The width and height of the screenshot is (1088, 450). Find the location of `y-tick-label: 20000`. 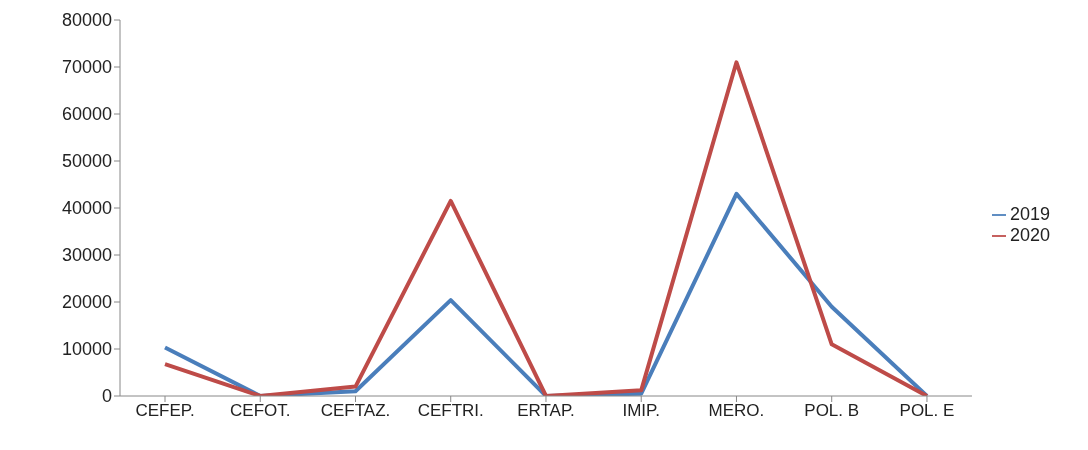

y-tick-label: 20000 is located at coordinates (86, 302).